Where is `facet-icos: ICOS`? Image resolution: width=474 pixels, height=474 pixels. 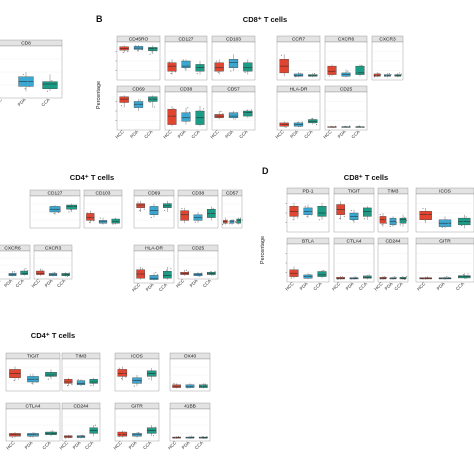
facet-icos: ICOS is located at coordinates (444, 210).